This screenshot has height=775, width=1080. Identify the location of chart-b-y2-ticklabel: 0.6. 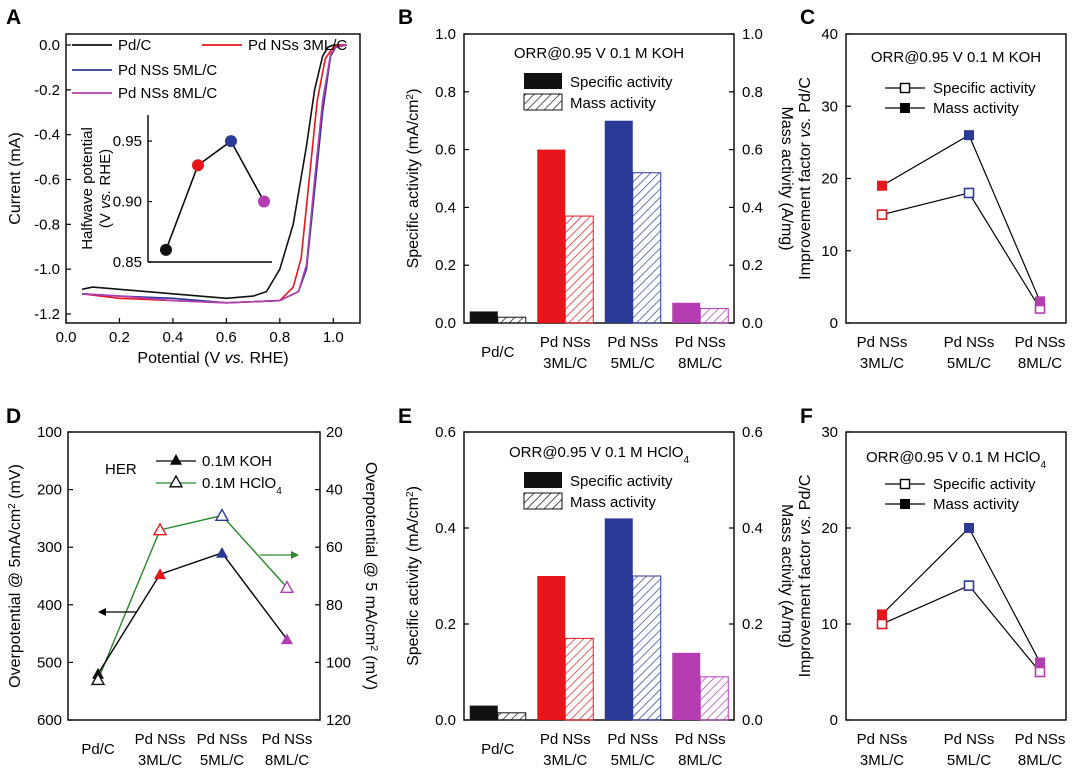
(752, 150).